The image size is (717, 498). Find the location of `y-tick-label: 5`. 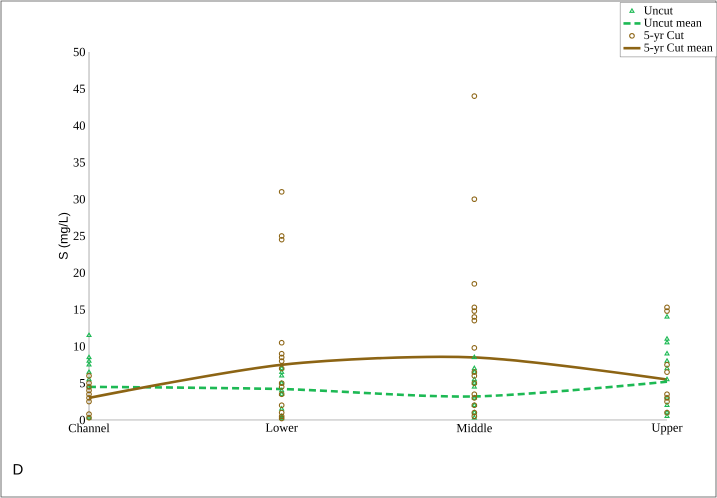

y-tick-label: 5 is located at coordinates (82, 383).